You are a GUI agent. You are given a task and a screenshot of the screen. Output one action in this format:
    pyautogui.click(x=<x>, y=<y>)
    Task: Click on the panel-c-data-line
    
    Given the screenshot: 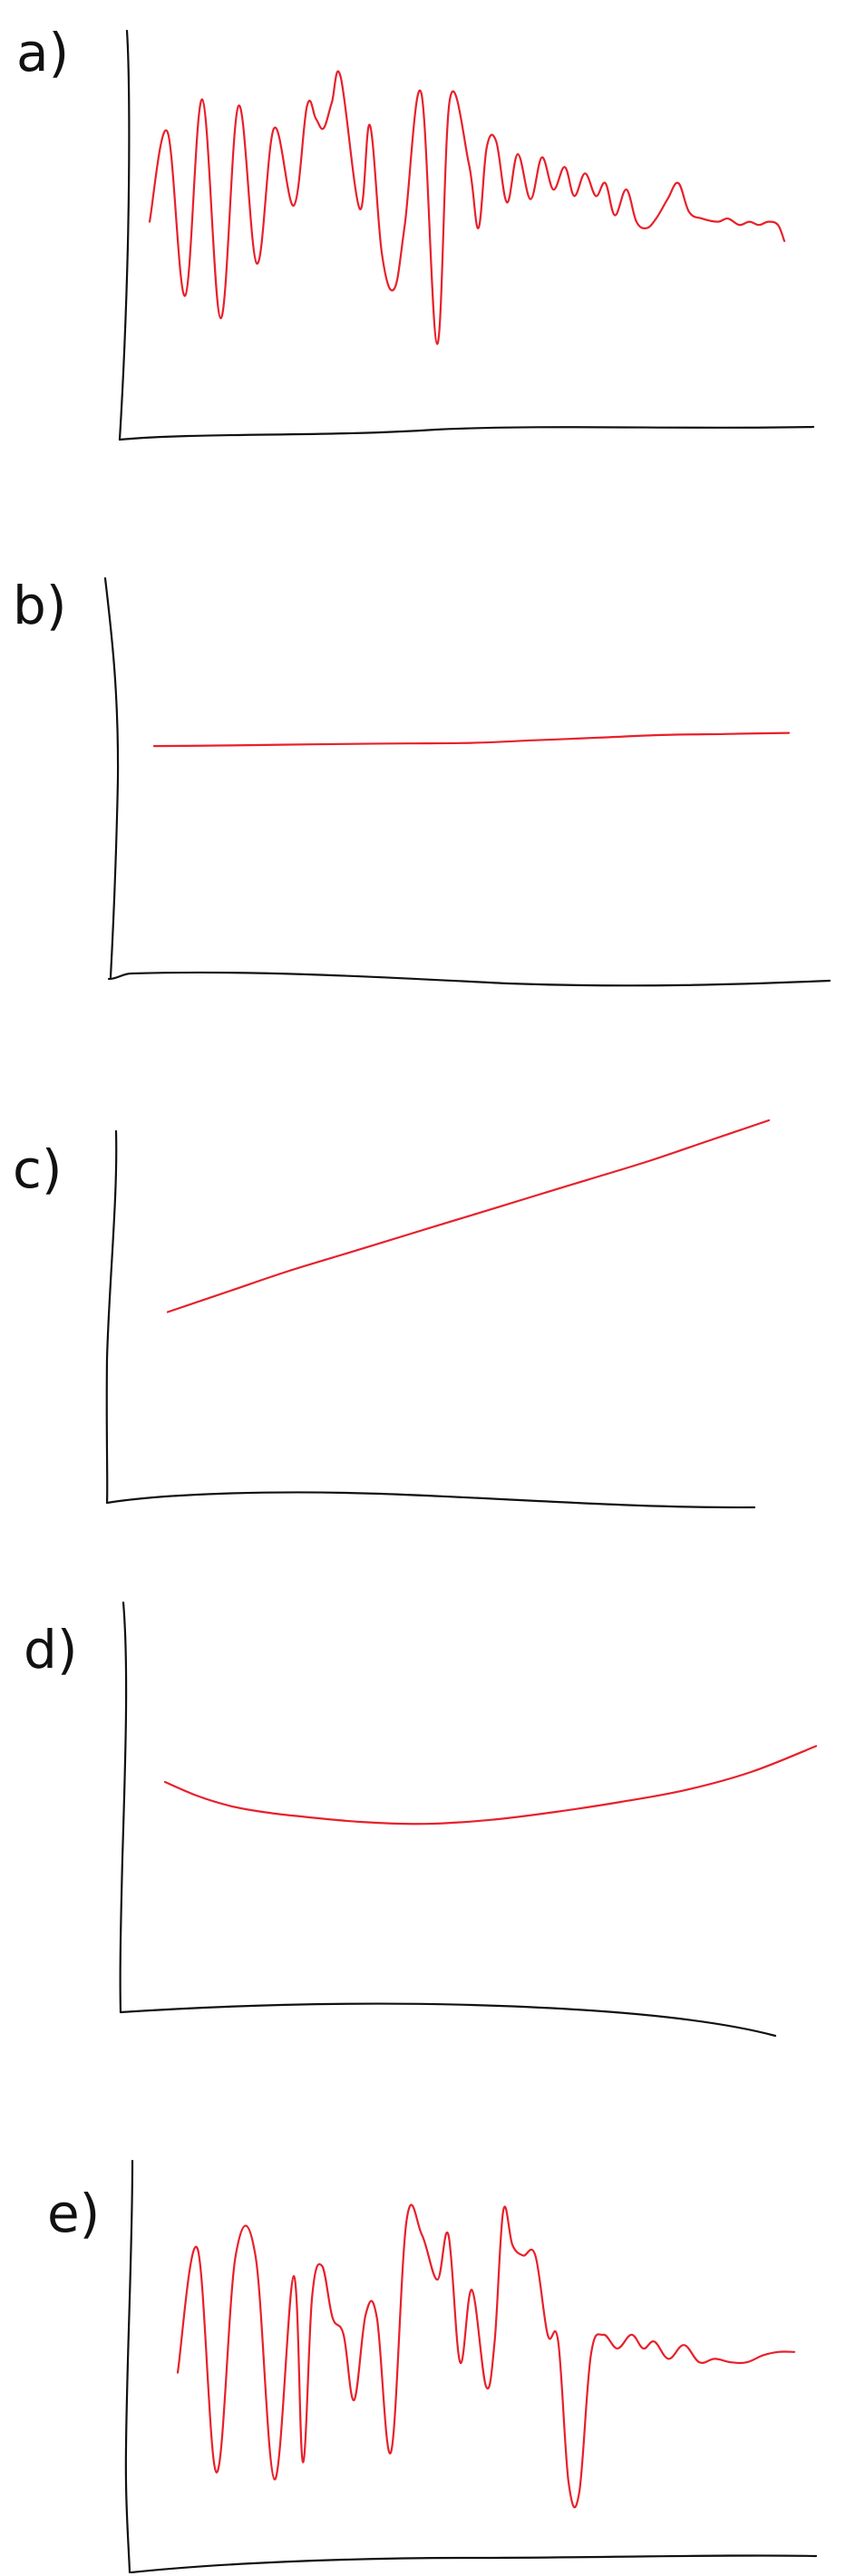 What is the action you would take?
    pyautogui.click(x=469, y=1216)
    